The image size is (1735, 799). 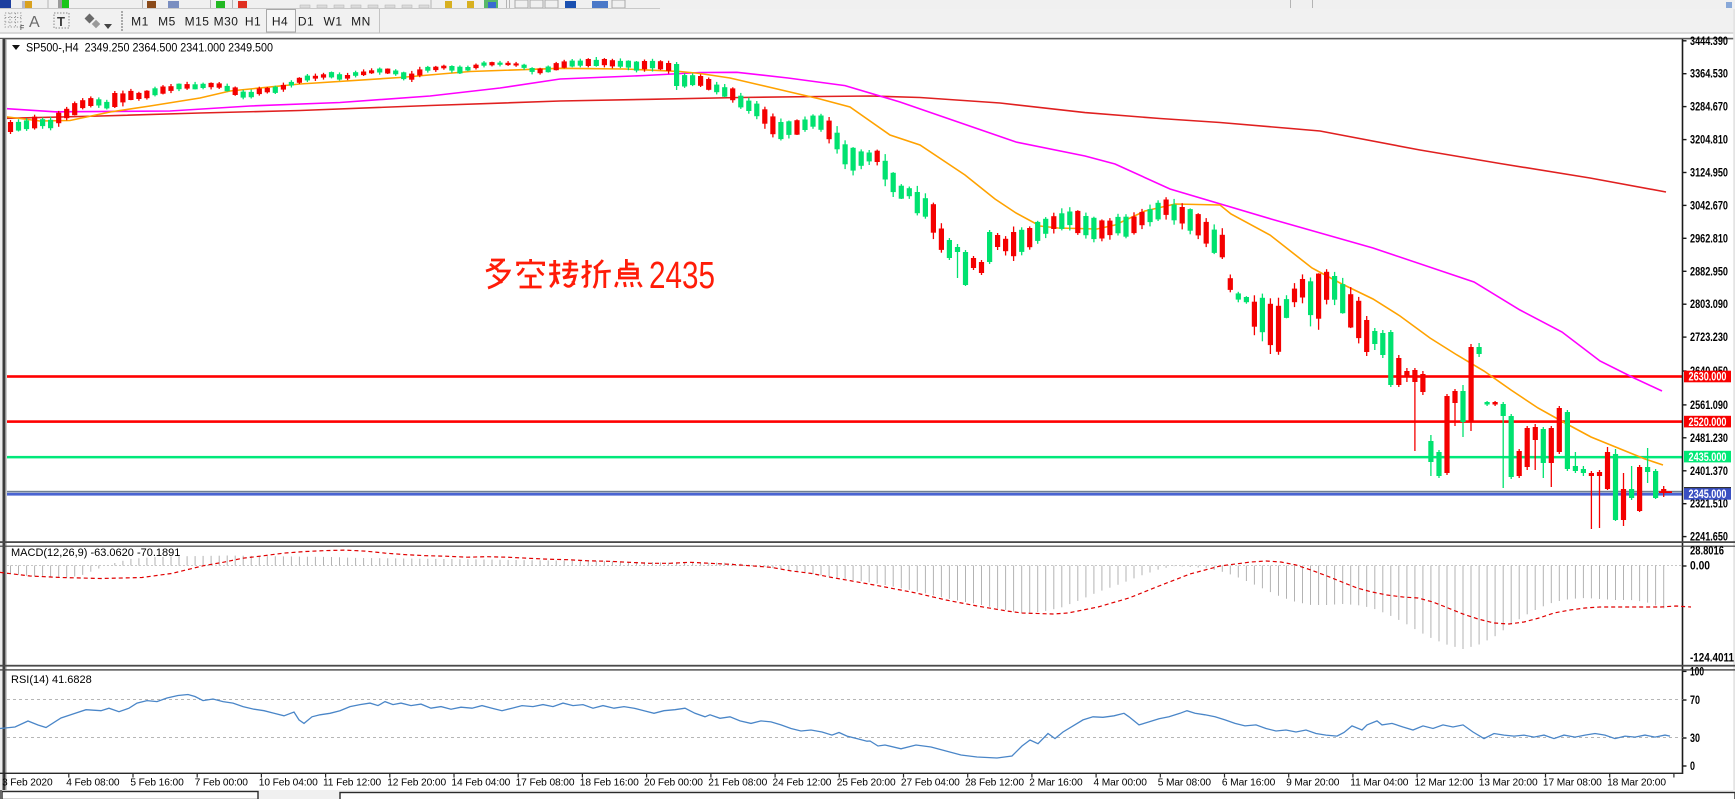 What do you see at coordinates (480, 783) in the screenshot?
I see `svg-text: 14 Feb 04:00` at bounding box center [480, 783].